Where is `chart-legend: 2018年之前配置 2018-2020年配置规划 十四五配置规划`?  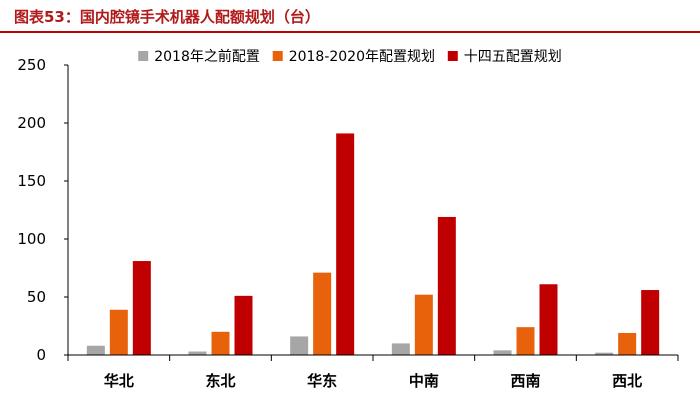 chart-legend: 2018年之前配置 2018-2020年配置规划 十四五配置规划 is located at coordinates (350, 56).